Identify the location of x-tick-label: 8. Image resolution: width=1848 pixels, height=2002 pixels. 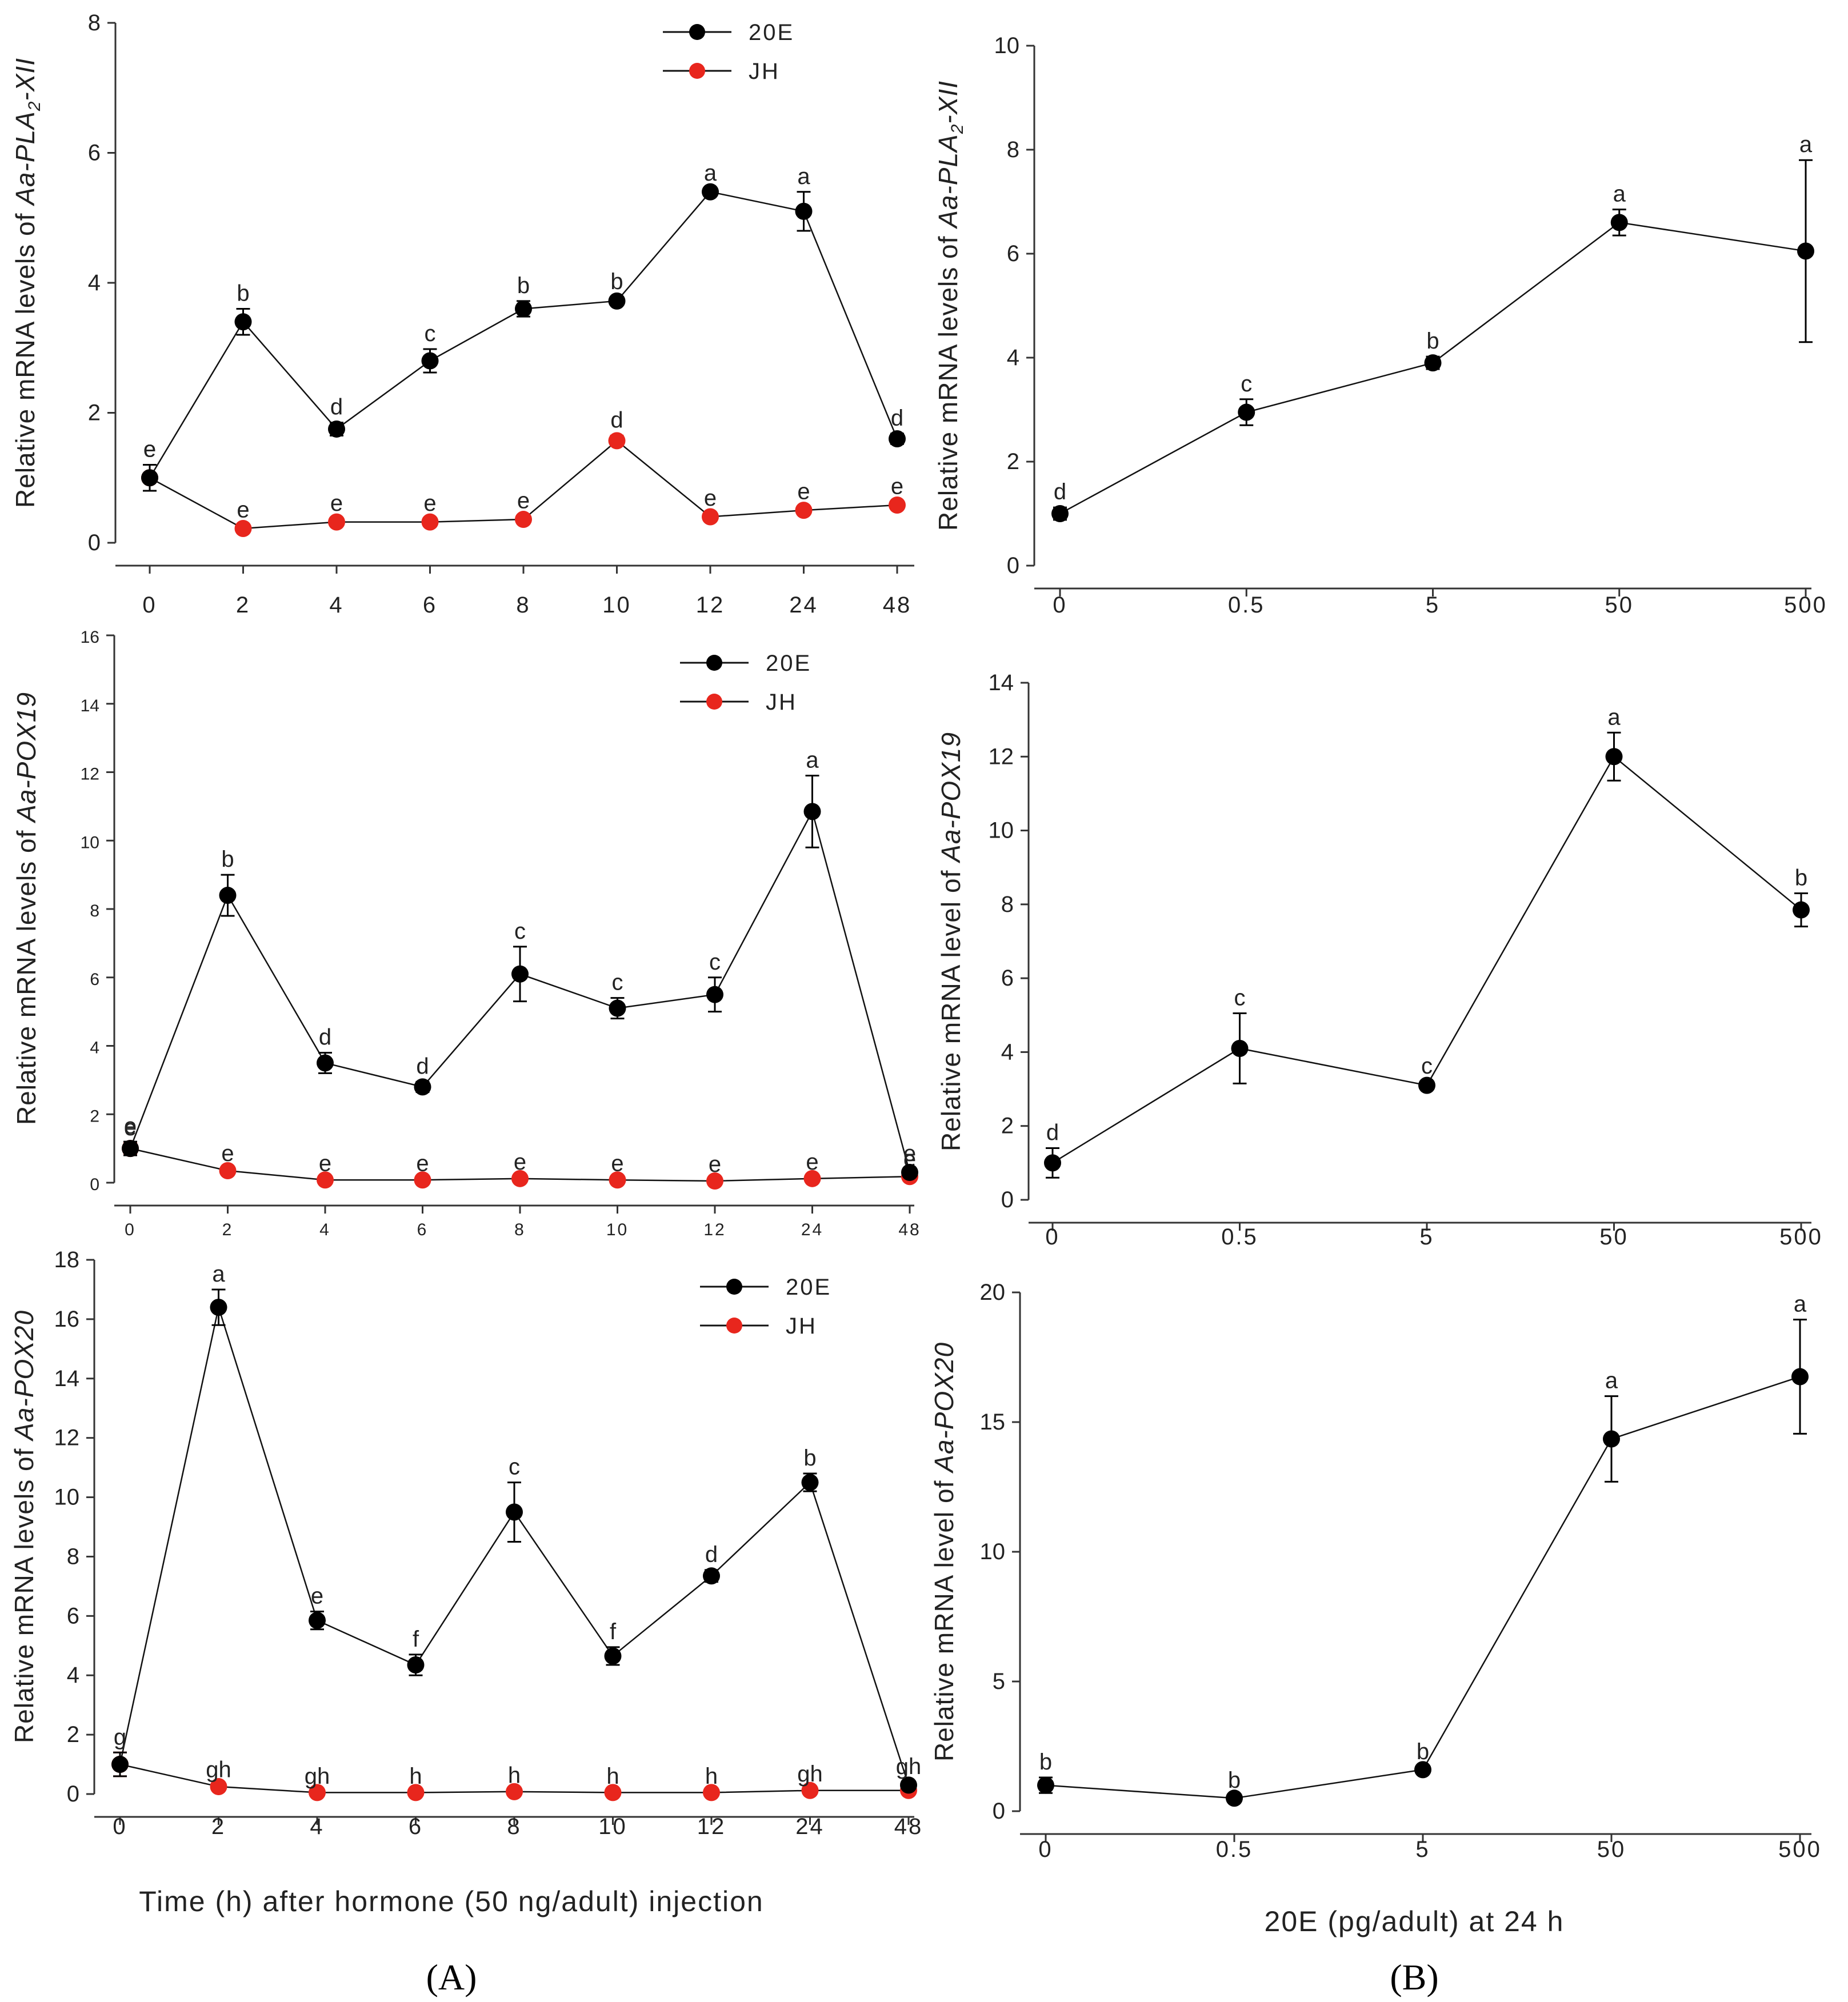
(520, 1230).